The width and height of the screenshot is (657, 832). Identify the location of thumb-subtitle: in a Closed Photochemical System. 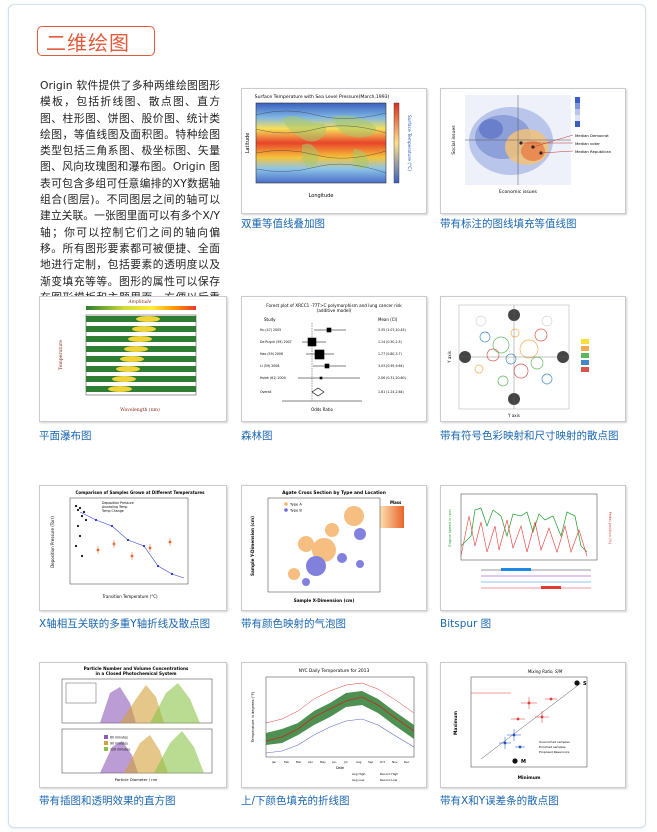
(137, 673).